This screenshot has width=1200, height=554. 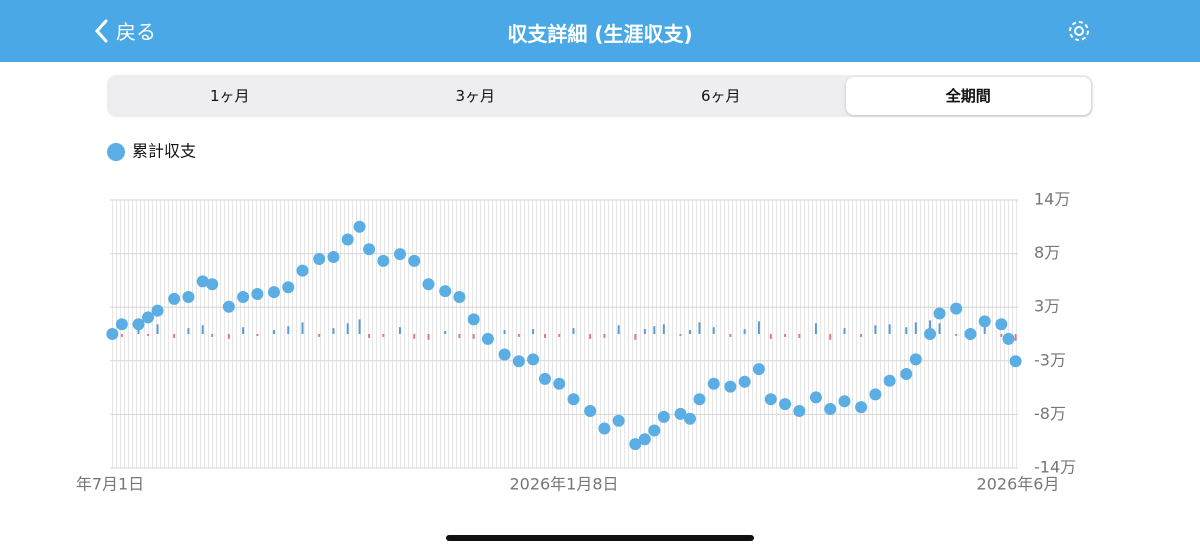 I want to click on home-indicator, so click(x=600, y=538).